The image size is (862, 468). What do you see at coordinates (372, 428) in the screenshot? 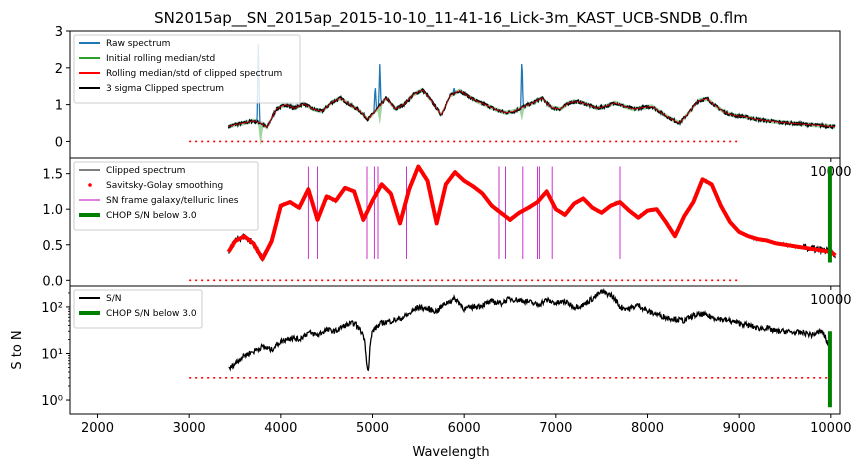
I see `x-tick-label: 5000` at bounding box center [372, 428].